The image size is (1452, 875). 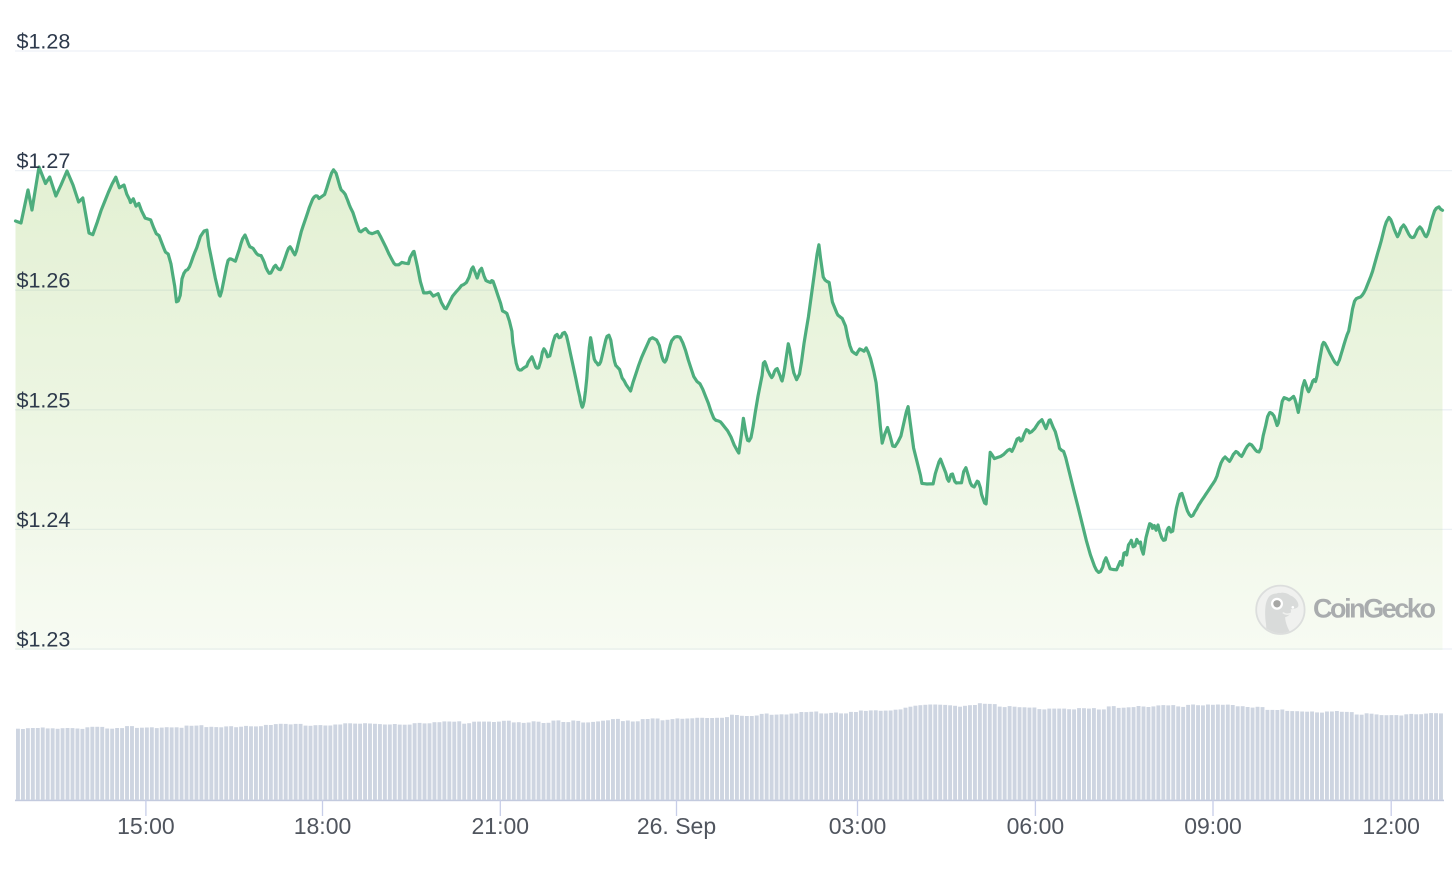 What do you see at coordinates (44, 640) in the screenshot?
I see `svg-text: $1.23` at bounding box center [44, 640].